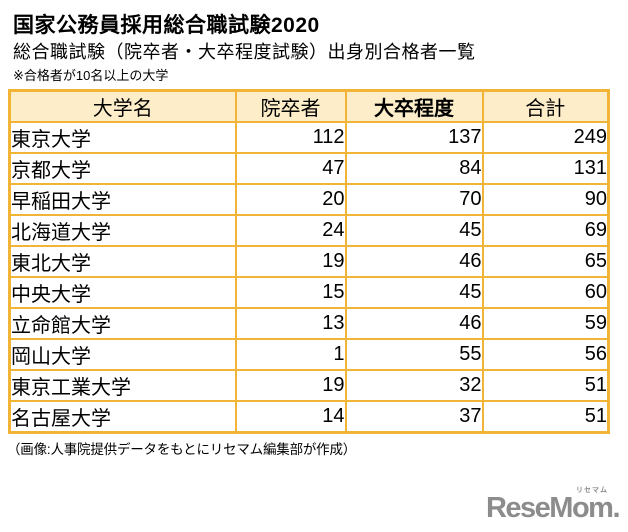 This screenshot has height=532, width=628. What do you see at coordinates (122, 386) in the screenshot?
I see `university-name-cell: 東京工業大学` at bounding box center [122, 386].